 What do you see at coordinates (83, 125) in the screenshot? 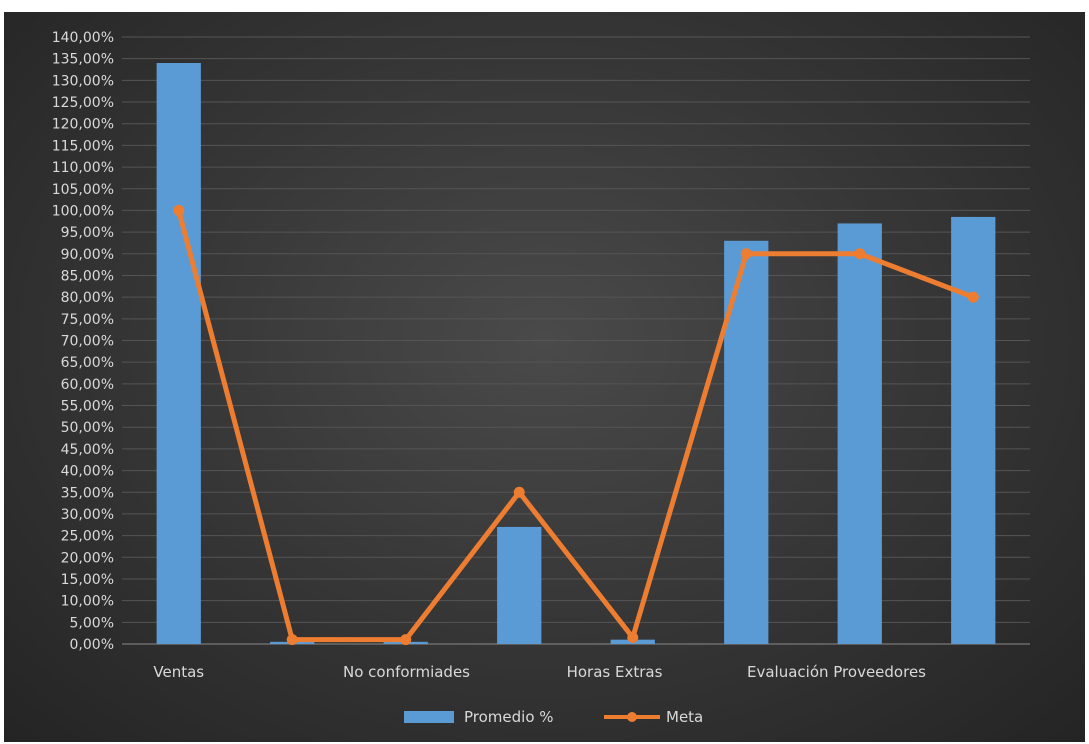
I see `y-tick-label: 120,00%` at bounding box center [83, 125].